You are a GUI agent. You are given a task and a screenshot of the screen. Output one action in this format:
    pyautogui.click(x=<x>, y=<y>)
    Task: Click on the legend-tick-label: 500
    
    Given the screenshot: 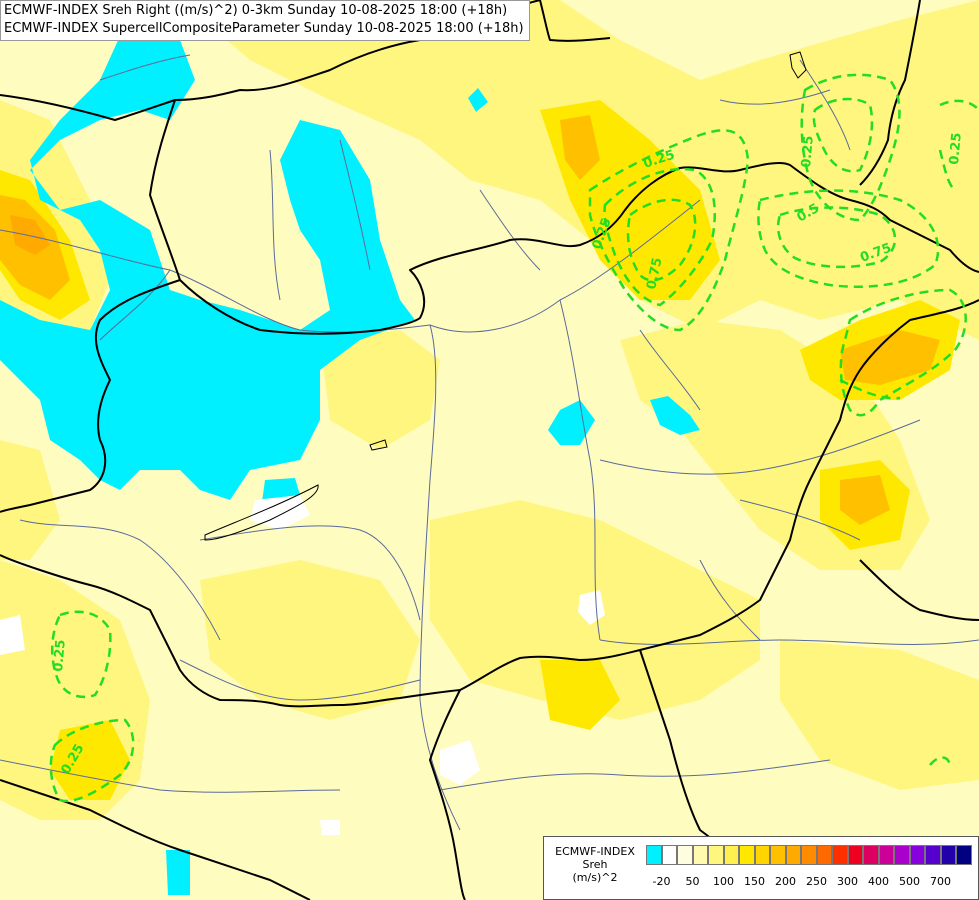 What is the action you would take?
    pyautogui.click(x=909, y=881)
    